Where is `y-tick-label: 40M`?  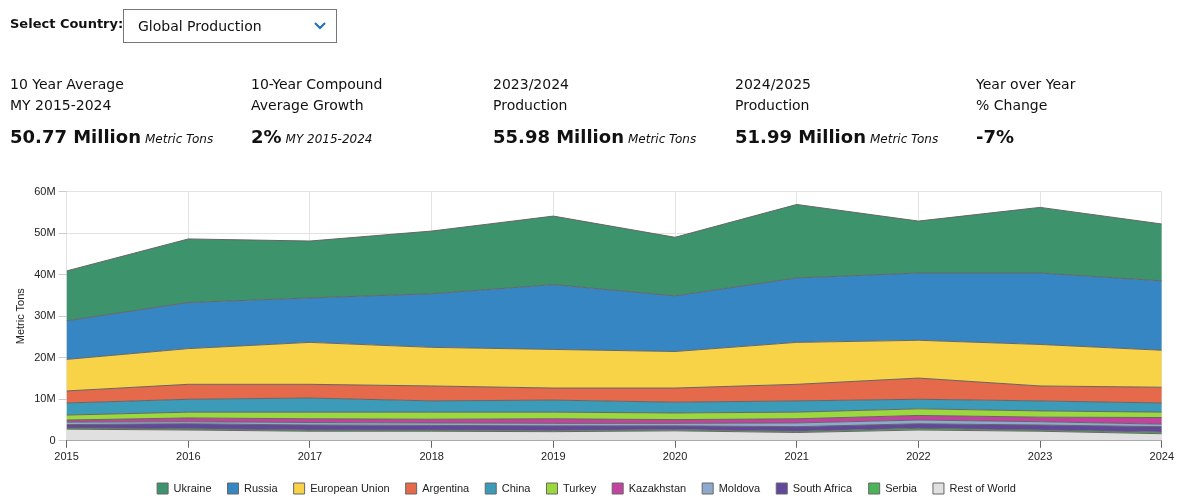 y-tick-label: 40M is located at coordinates (45, 273).